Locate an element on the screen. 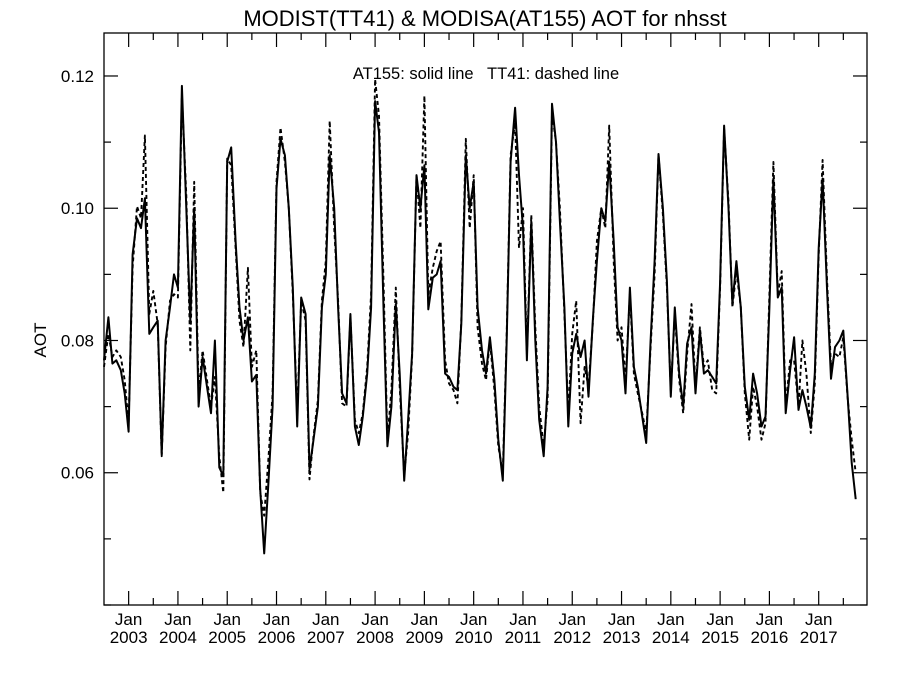 This screenshot has width=900, height=675. y-tick-label: 0.10 is located at coordinates (77, 208).